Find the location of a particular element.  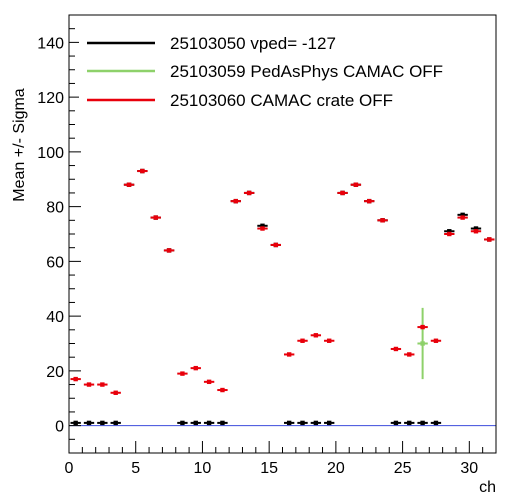

series-2-point-marker is located at coordinates (422, 343).